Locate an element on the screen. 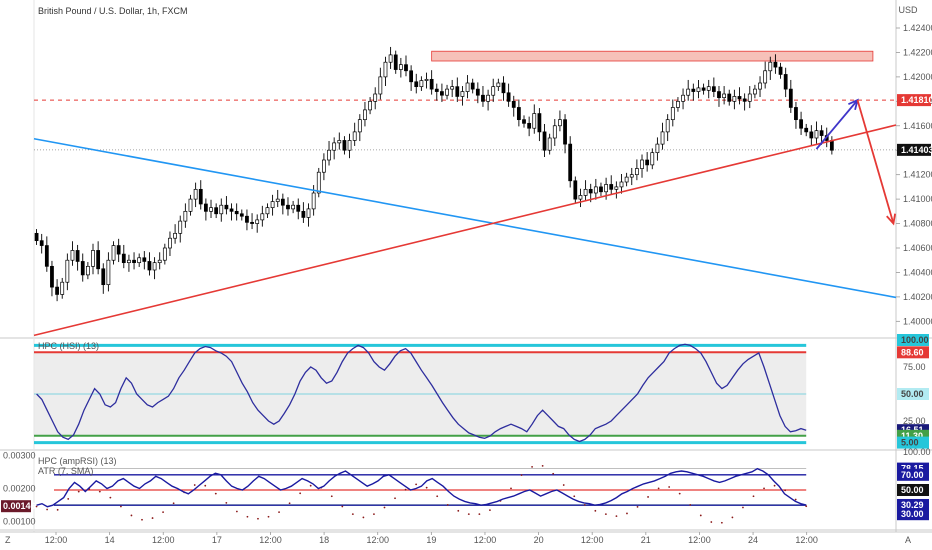 The width and height of the screenshot is (932, 550). rsi-line is located at coordinates (421, 487).